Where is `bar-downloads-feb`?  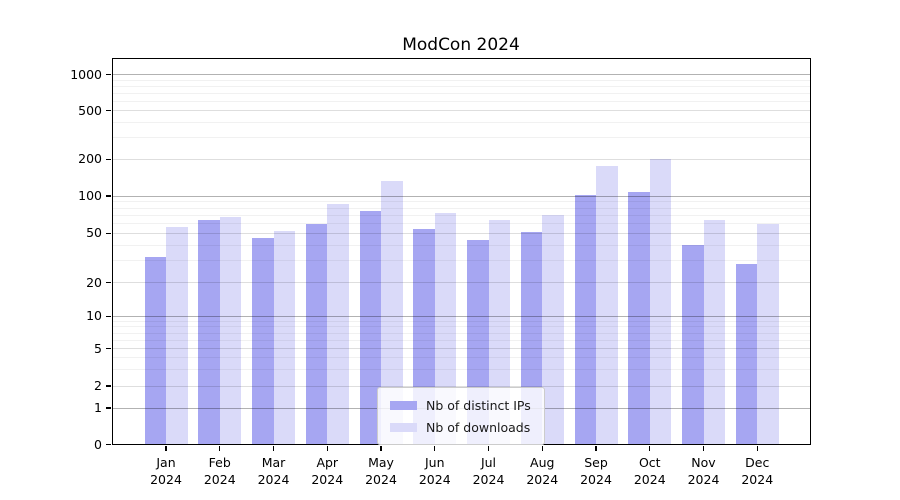 bar-downloads-feb is located at coordinates (230, 330).